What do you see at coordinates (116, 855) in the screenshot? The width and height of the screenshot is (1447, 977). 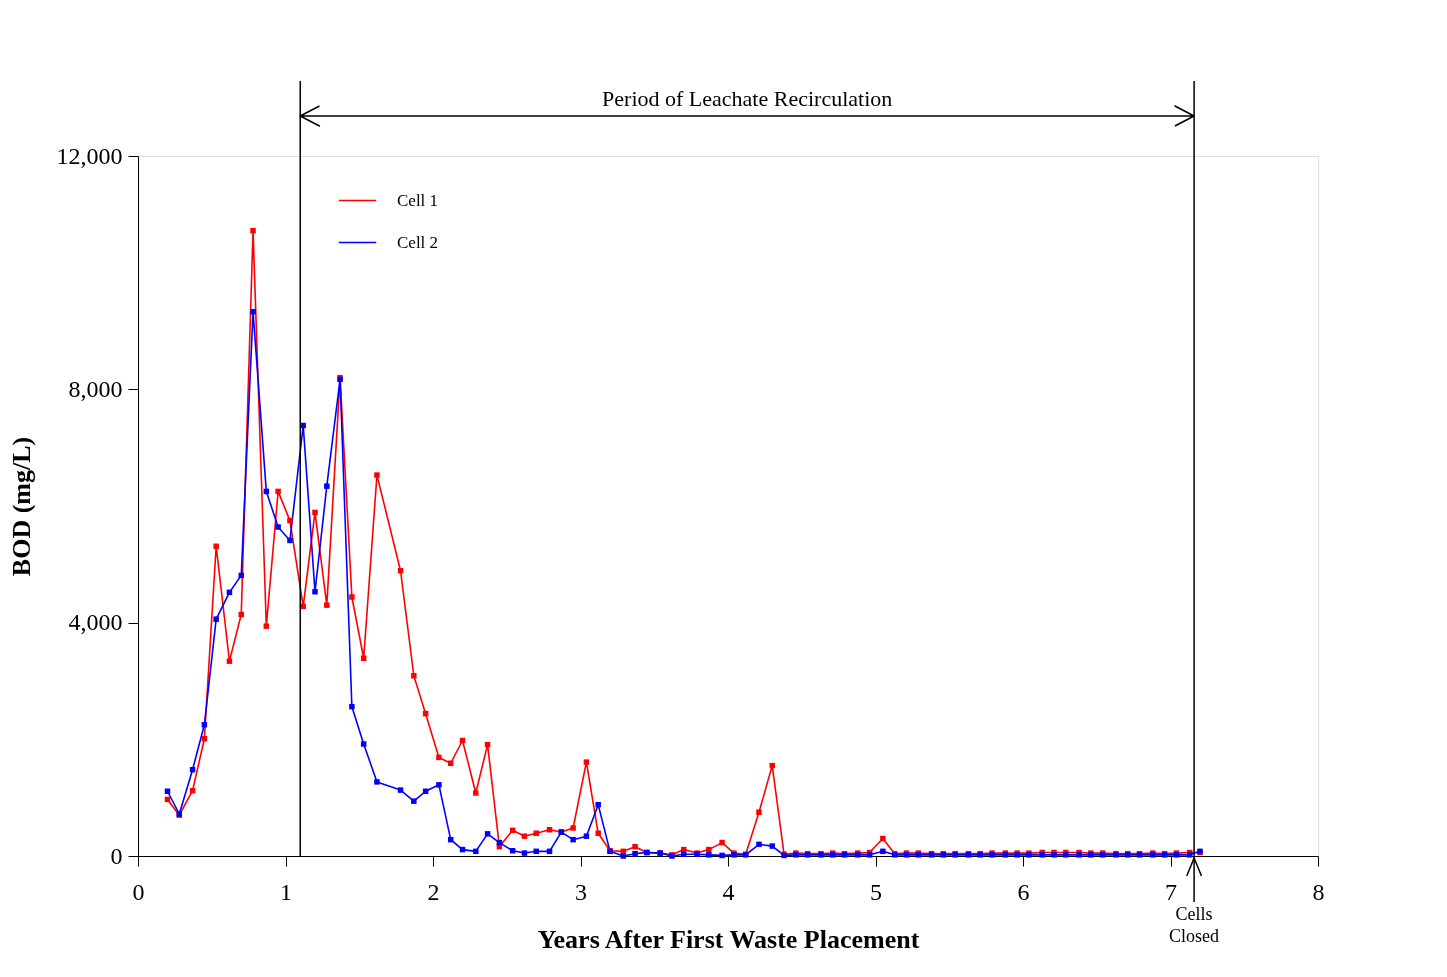 I see `y-tick-label: 0` at bounding box center [116, 855].